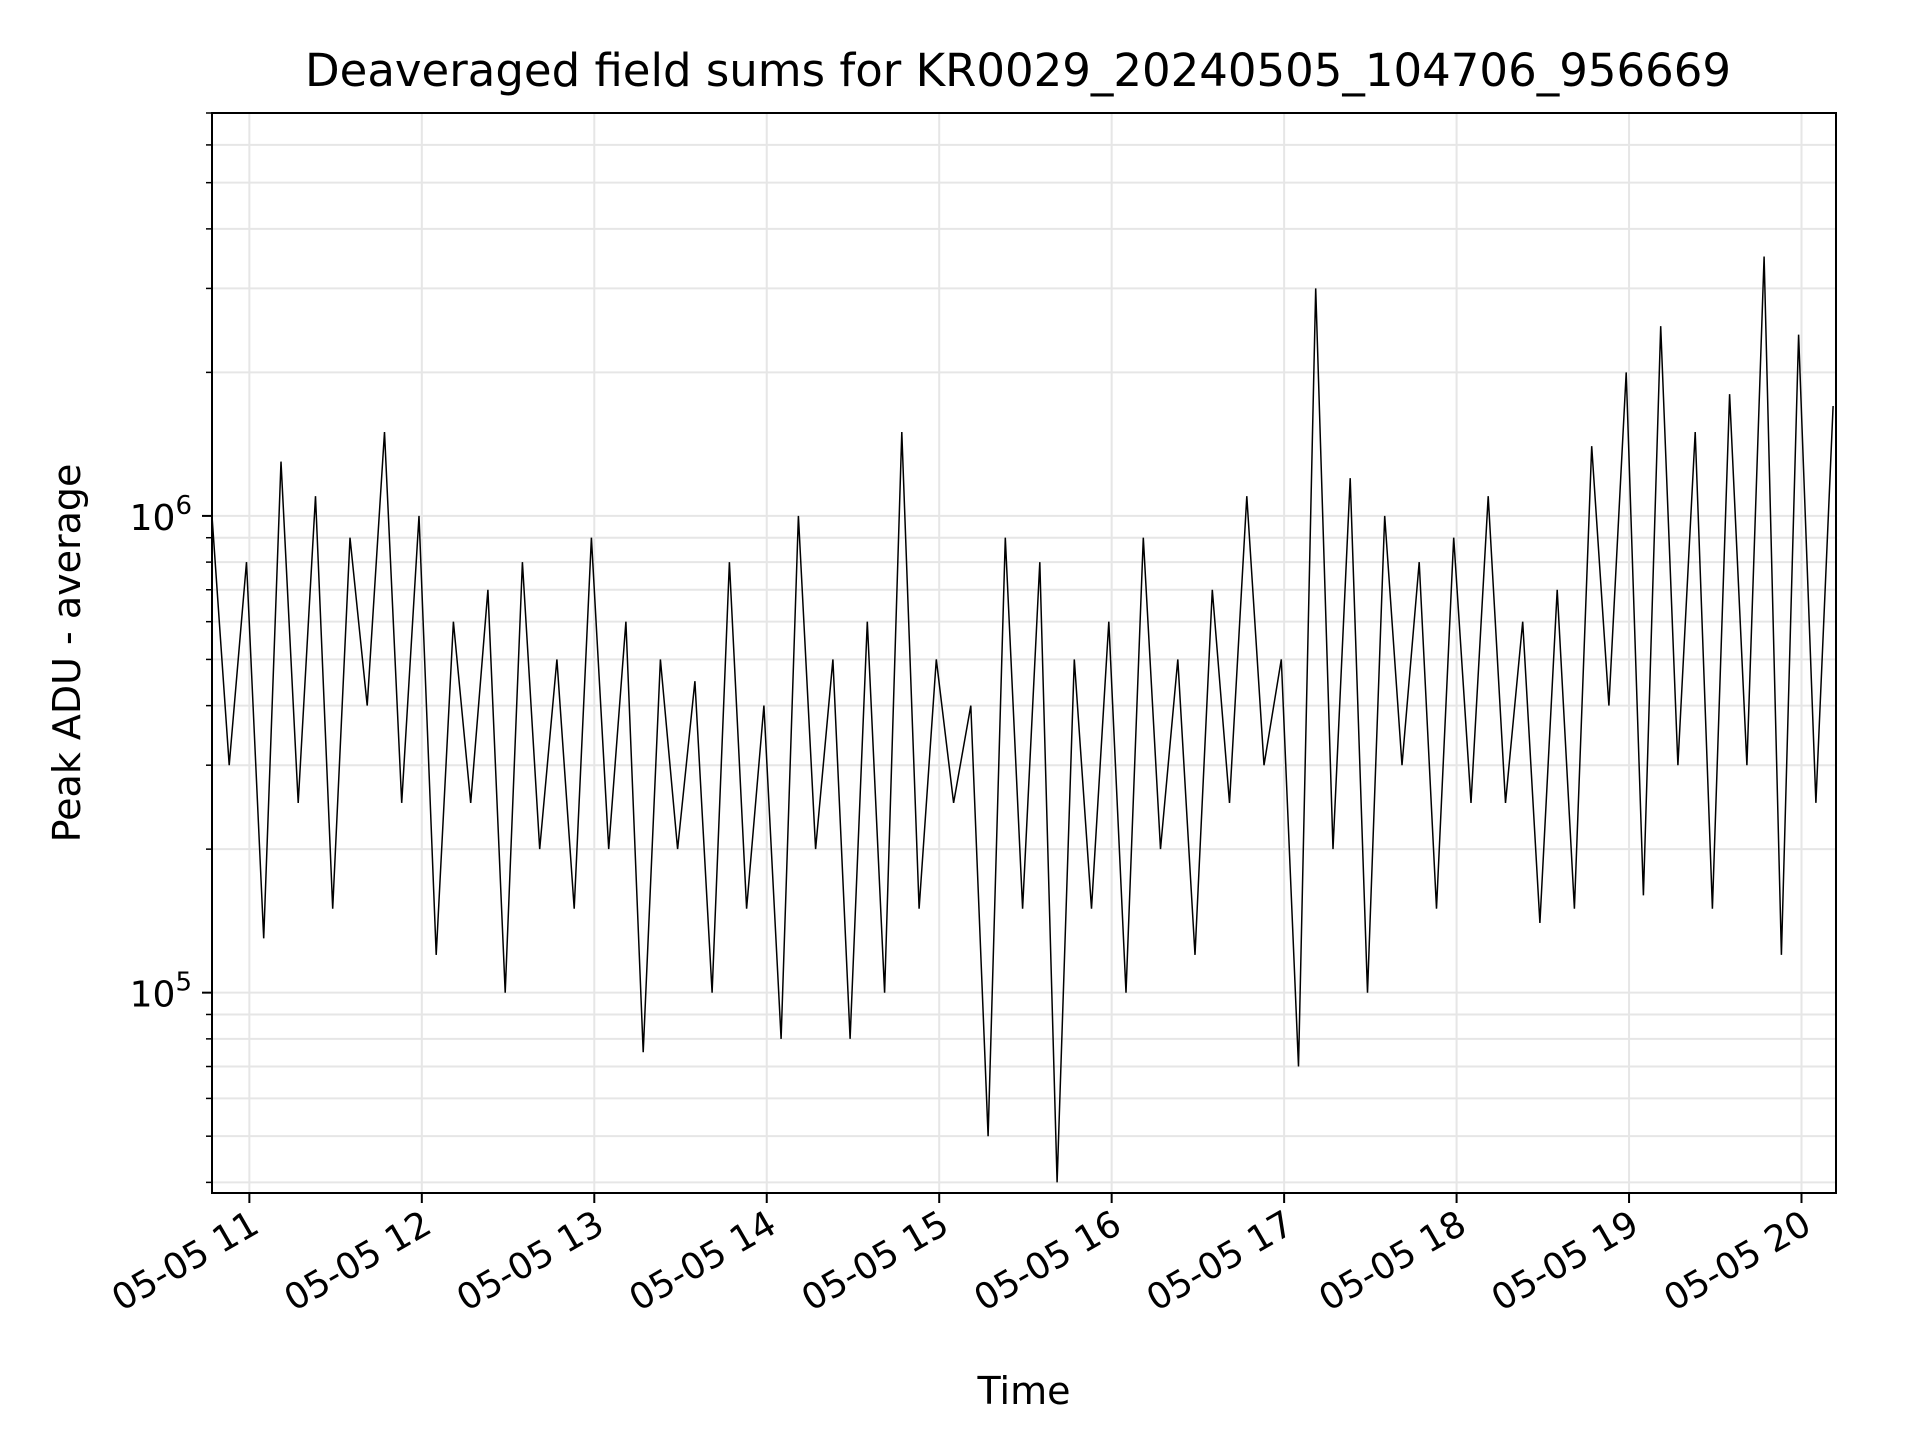 This screenshot has width=1920, height=1440. I want to click on y-tick-exponent: 5, so click(183, 983).